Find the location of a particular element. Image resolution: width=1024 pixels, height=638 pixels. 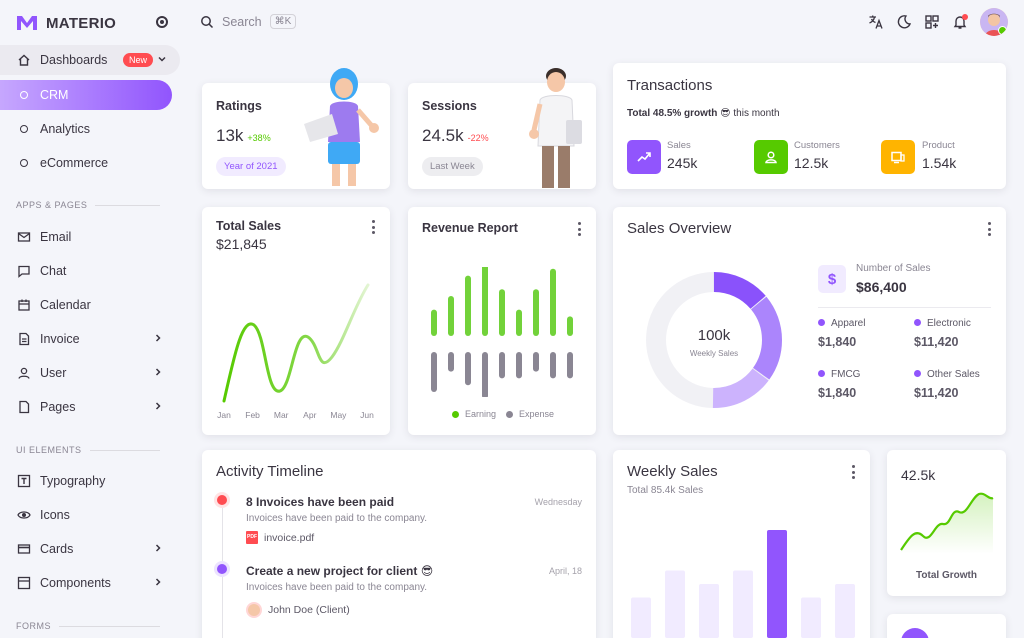

donut-segment is located at coordinates (714, 340).